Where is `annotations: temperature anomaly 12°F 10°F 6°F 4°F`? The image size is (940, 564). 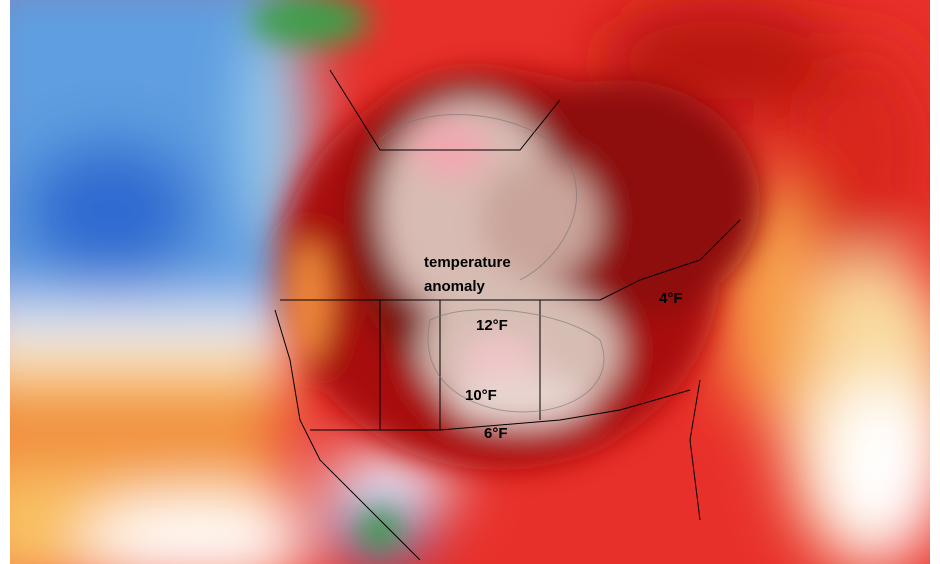 annotations: temperature anomaly 12°F 10°F 6°F 4°F is located at coordinates (553, 348).